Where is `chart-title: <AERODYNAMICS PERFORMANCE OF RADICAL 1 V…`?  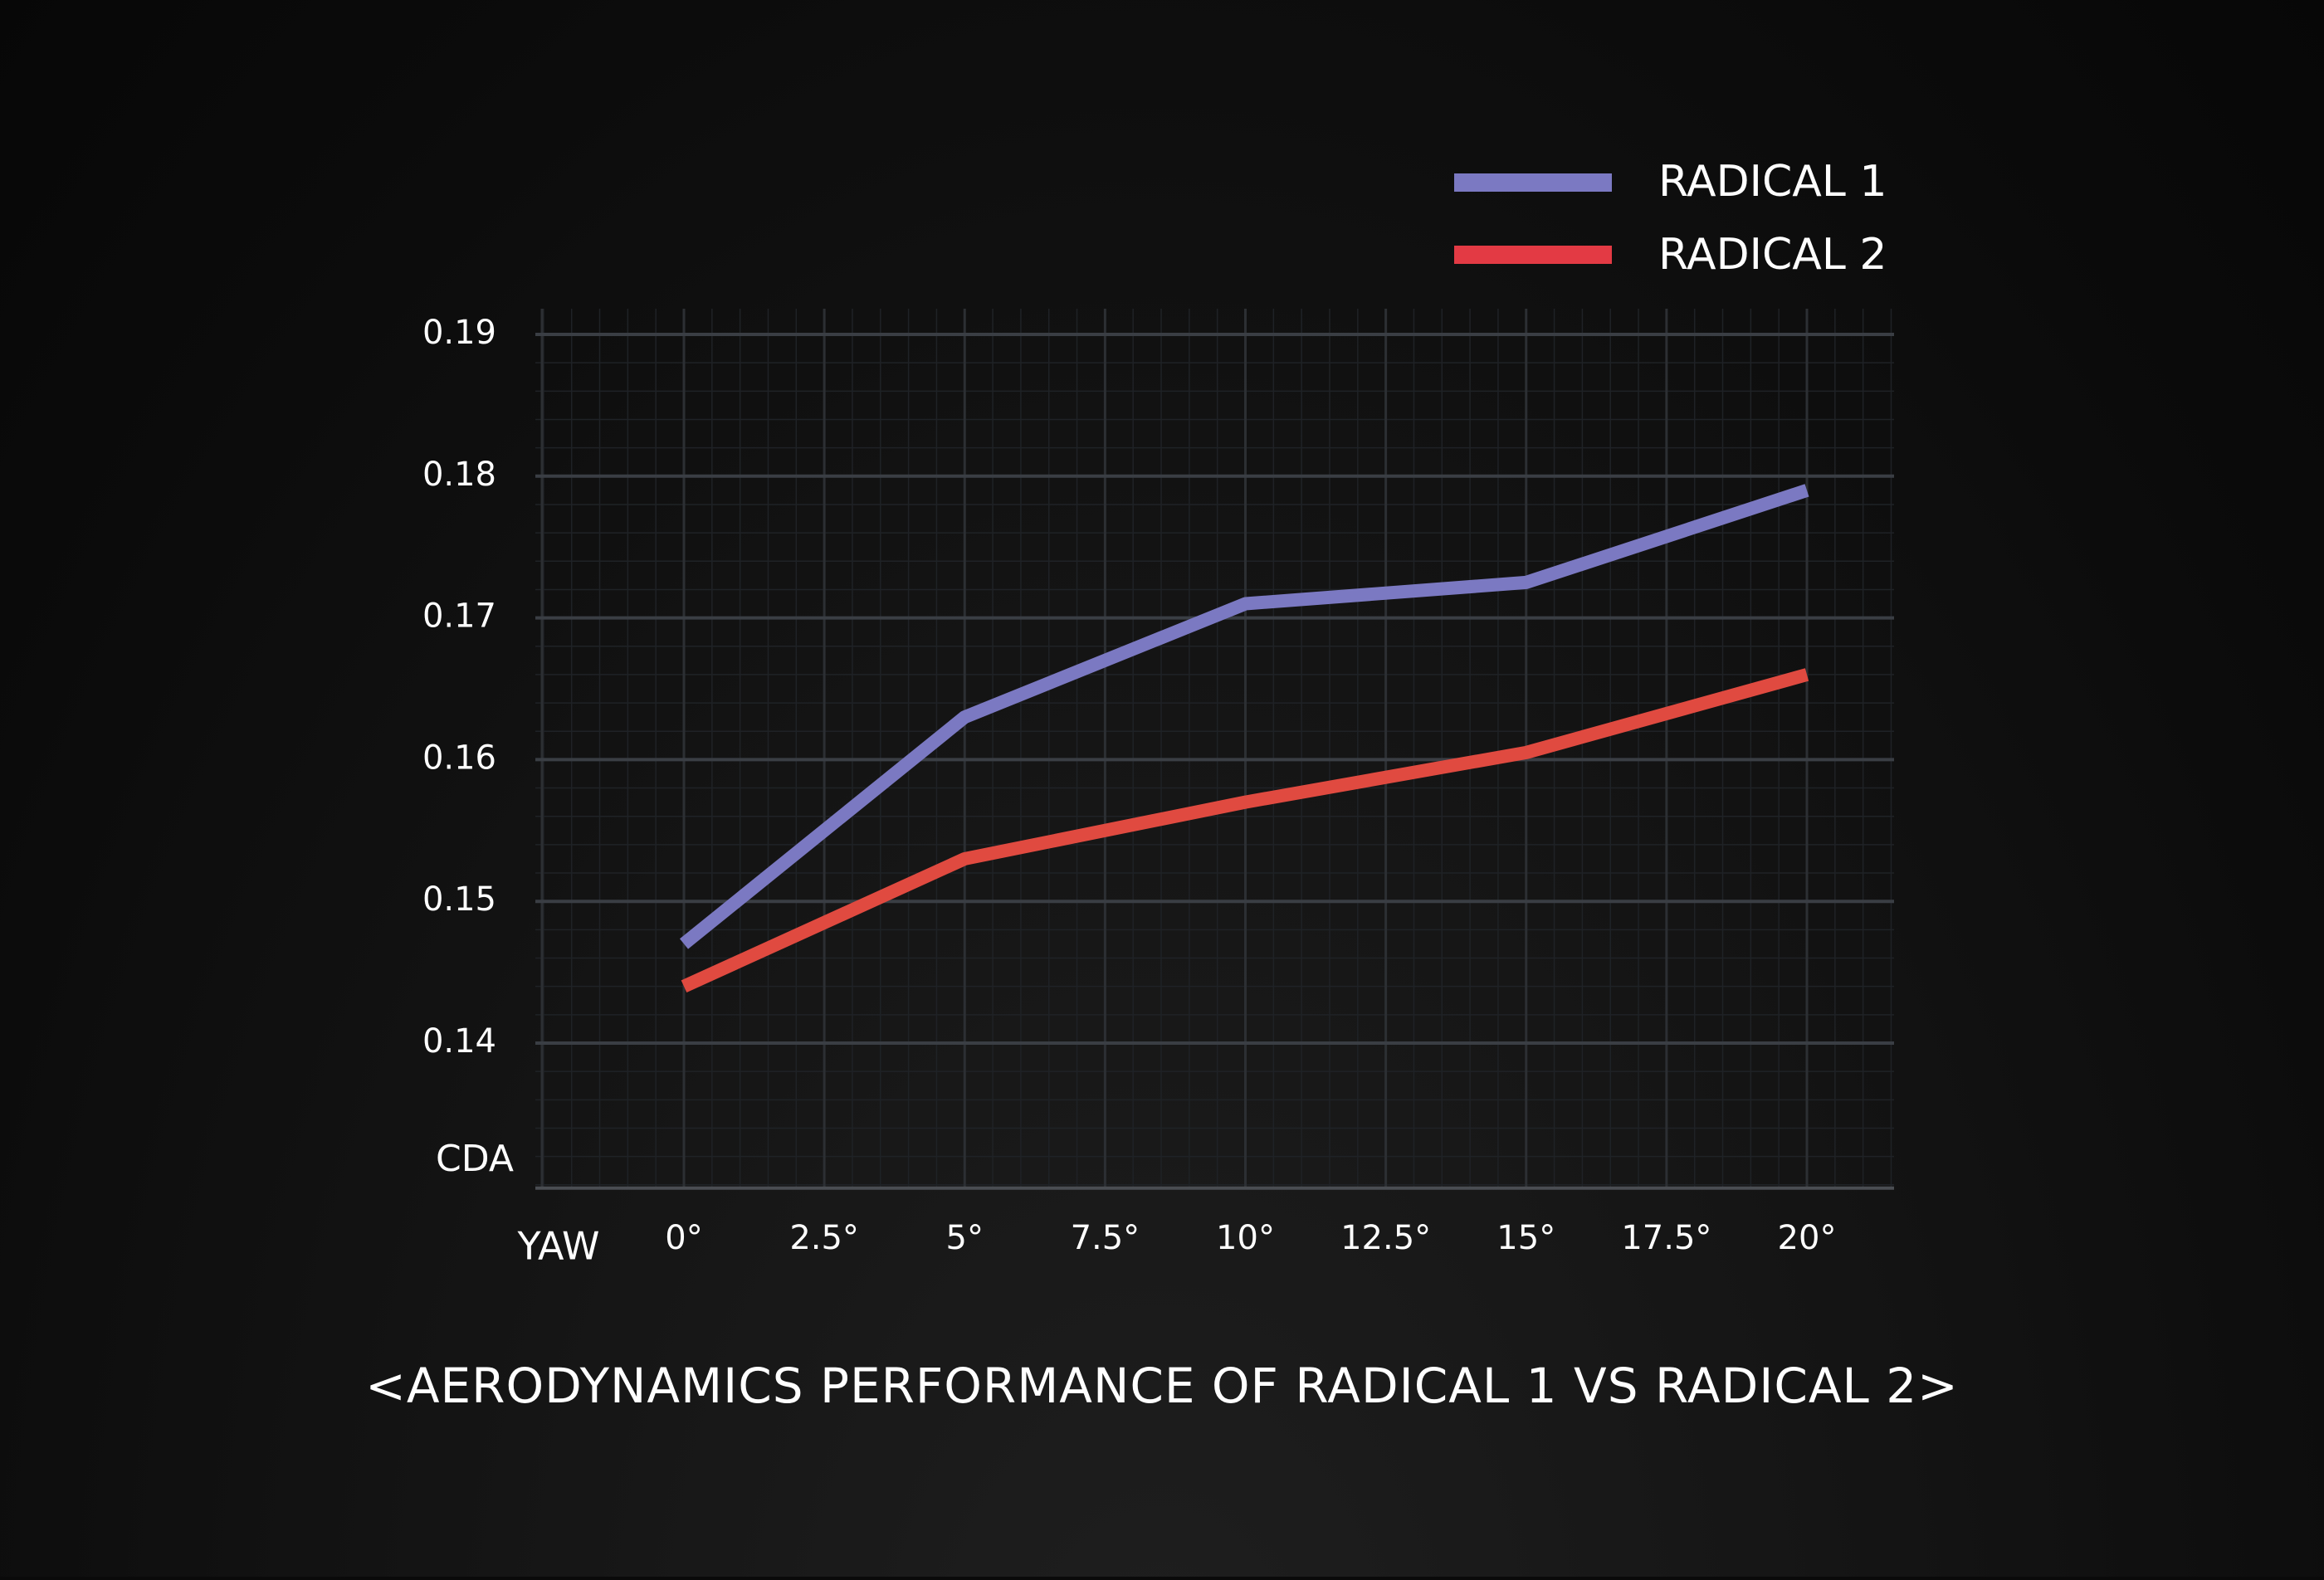
chart-title: <AERODYNAMICS PERFORMANCE OF RADICAL 1 V… is located at coordinates (1162, 1386).